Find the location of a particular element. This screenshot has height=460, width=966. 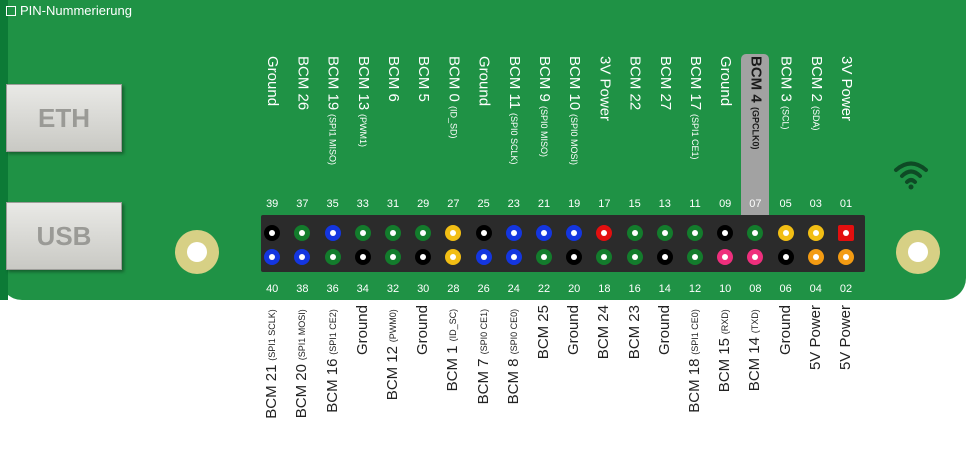

pin-label-15: BCM 22 is located at coordinates (635, 83).